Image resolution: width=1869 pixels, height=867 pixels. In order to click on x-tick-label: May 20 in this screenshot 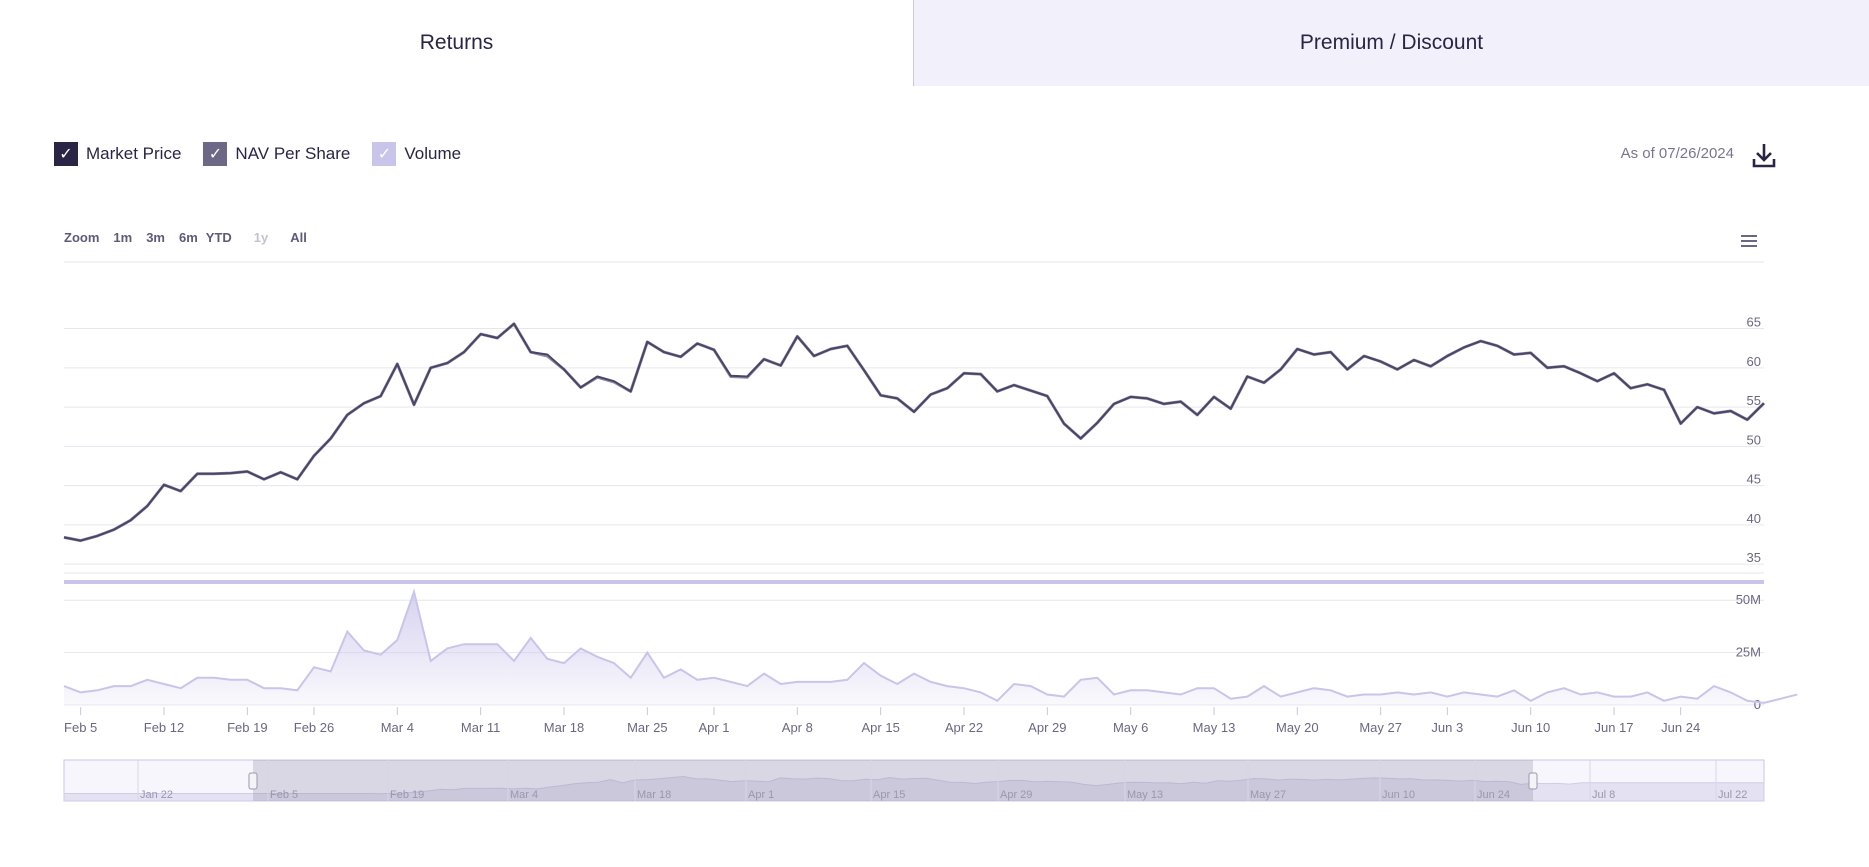, I will do `click(1297, 727)`.